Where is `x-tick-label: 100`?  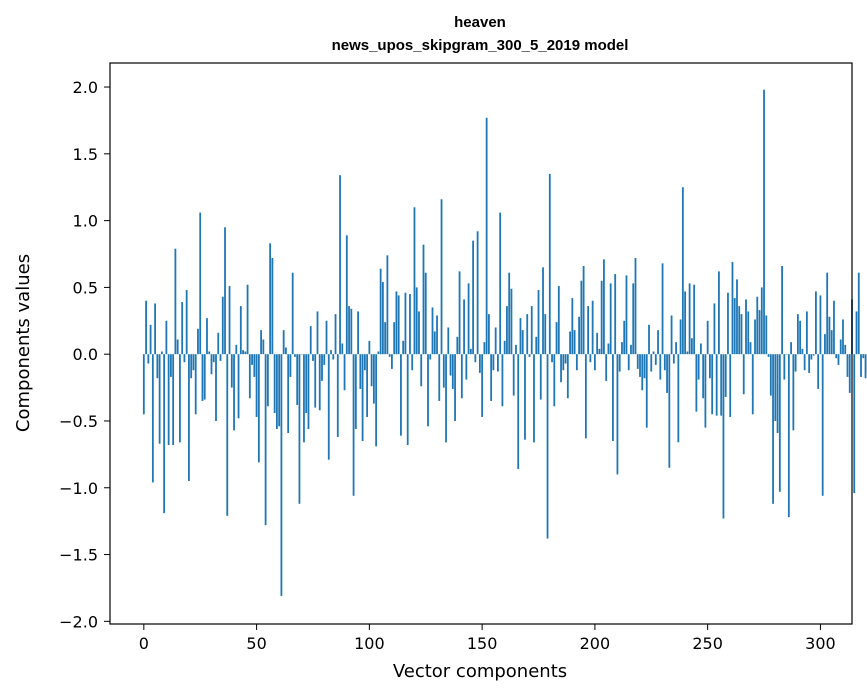 x-tick-label: 100 is located at coordinates (369, 643).